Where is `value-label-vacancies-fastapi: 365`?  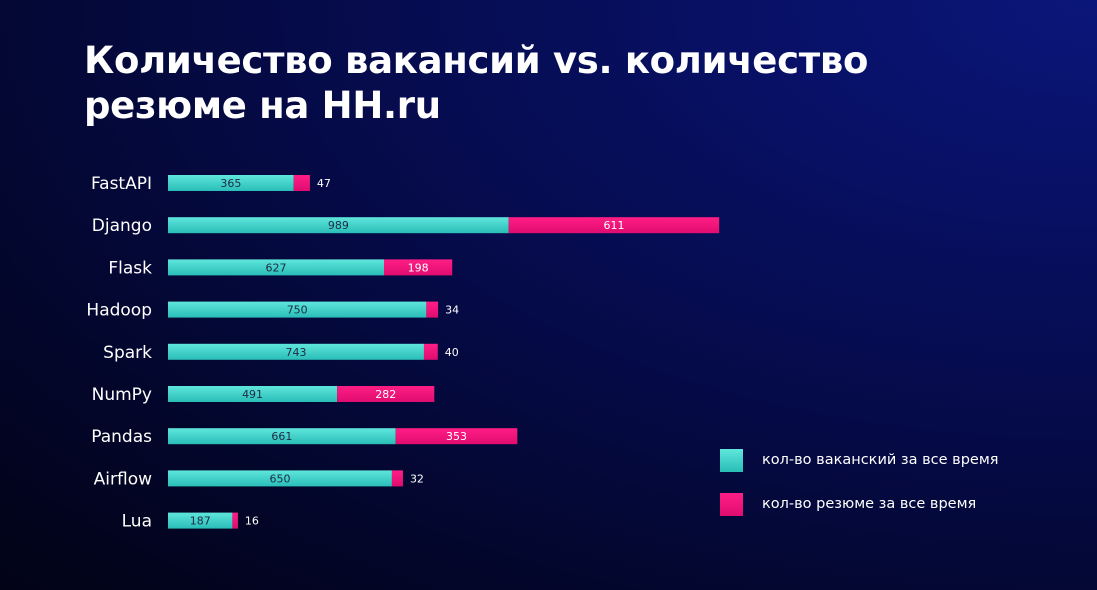 value-label-vacancies-fastapi: 365 is located at coordinates (230, 183).